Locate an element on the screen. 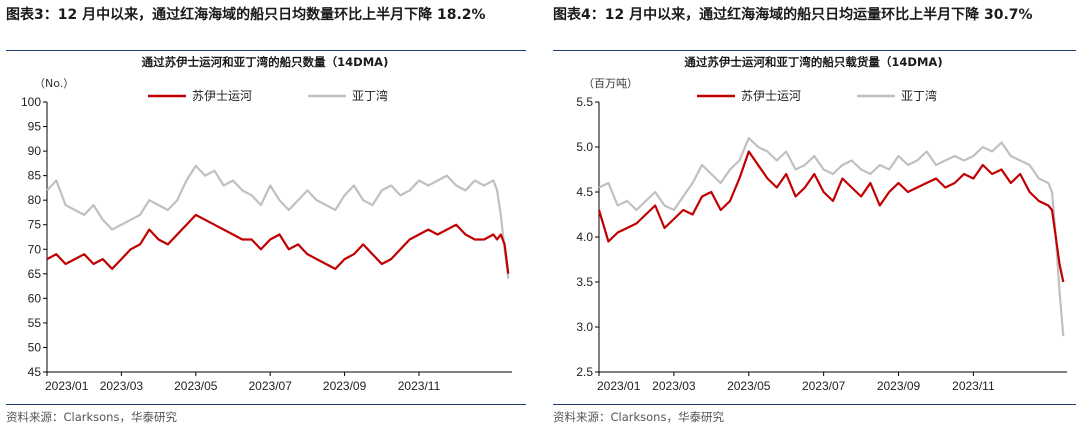  y-tick-label: 50 is located at coordinates (35, 347).